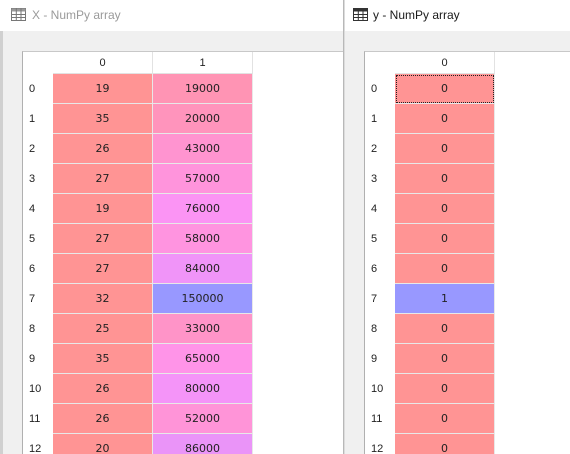 The width and height of the screenshot is (570, 454). I want to click on array-cell: 76000, so click(203, 209).